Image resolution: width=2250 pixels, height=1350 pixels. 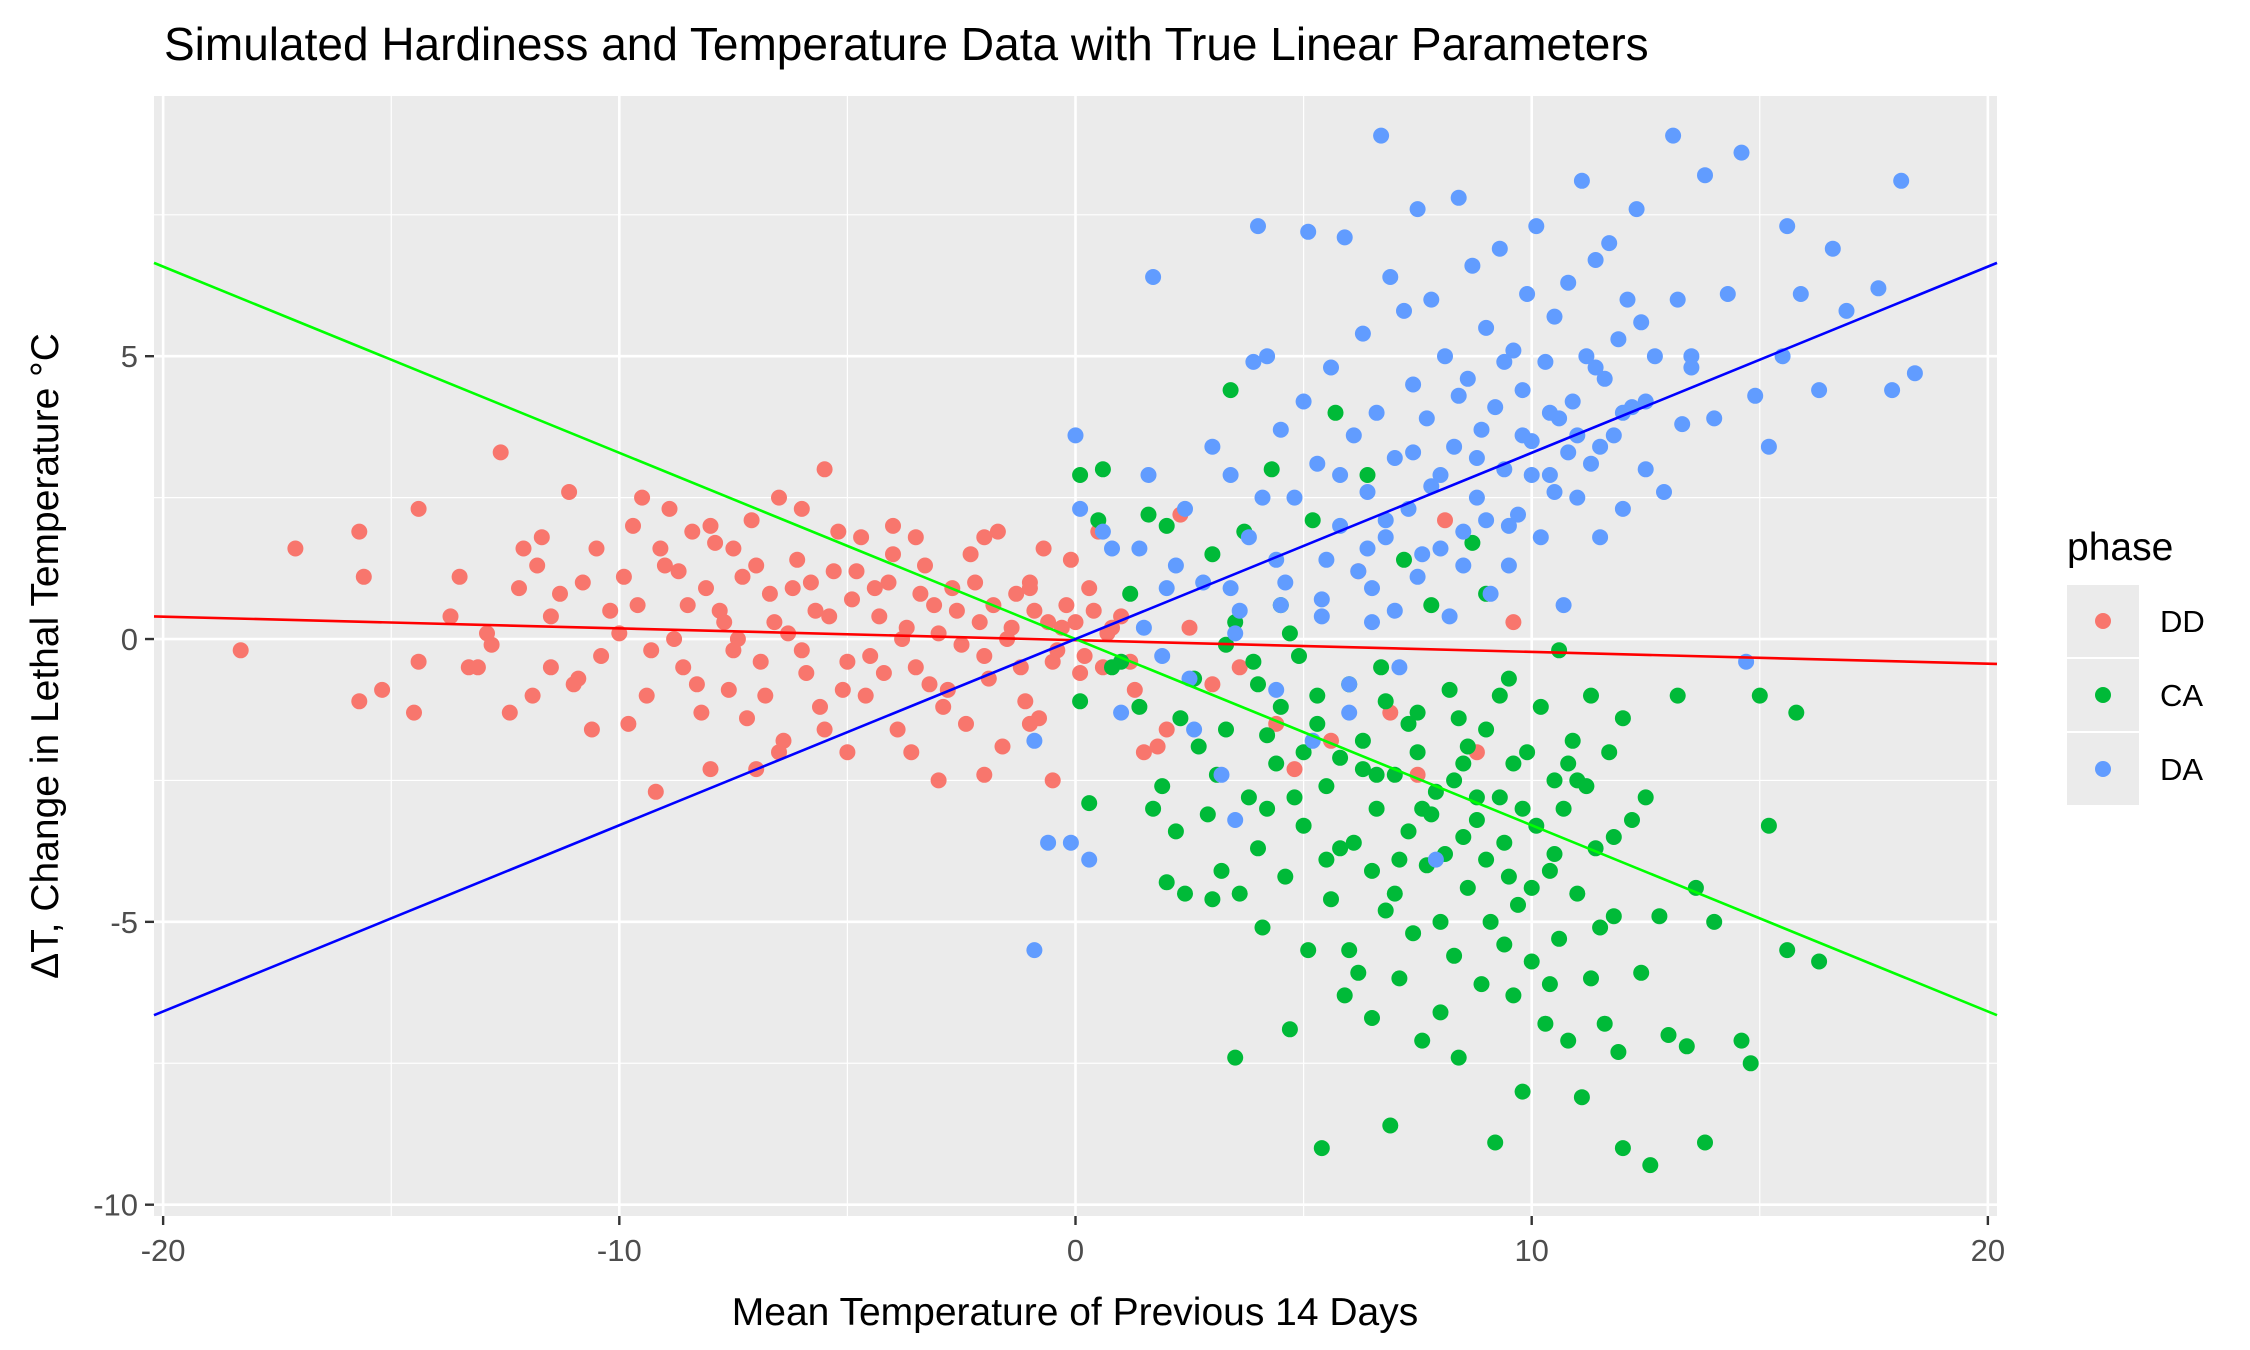 What do you see at coordinates (163, 1250) in the screenshot?
I see `x-tick-label: -20` at bounding box center [163, 1250].